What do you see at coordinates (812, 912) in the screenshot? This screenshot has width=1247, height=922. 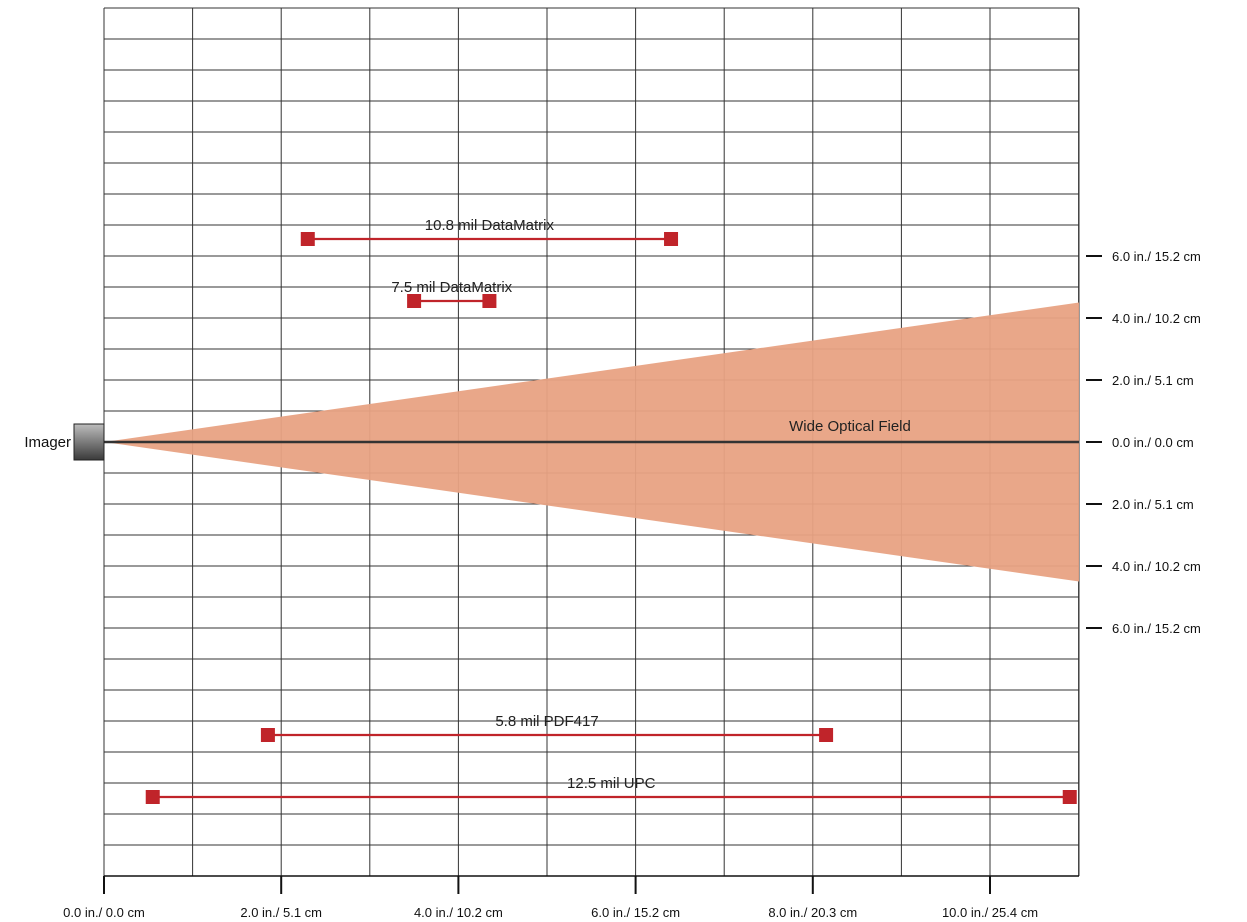 I see `x-axis-tick-label: 8.0 in./ 20.3 cm` at bounding box center [812, 912].